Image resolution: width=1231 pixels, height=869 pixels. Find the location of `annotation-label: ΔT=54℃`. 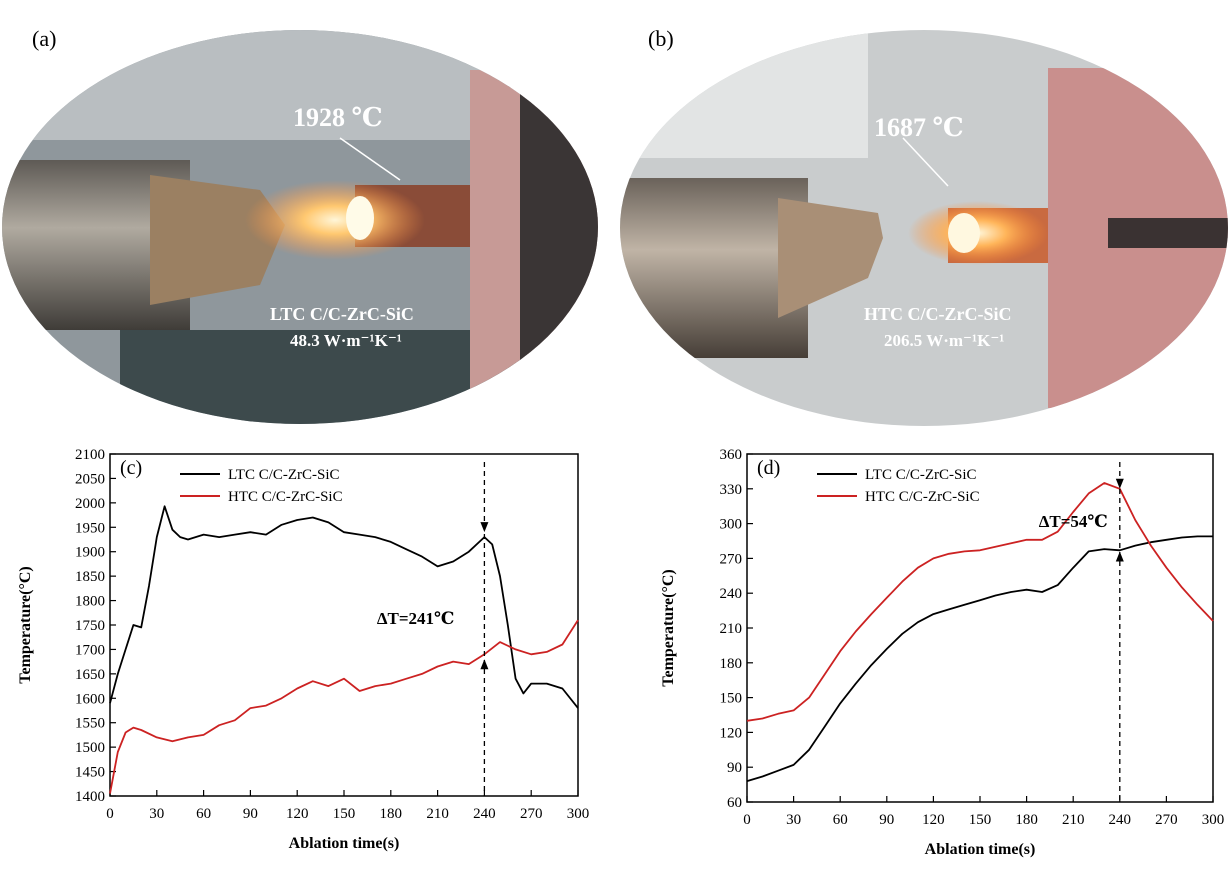

annotation-label: ΔT=54℃ is located at coordinates (1073, 521).